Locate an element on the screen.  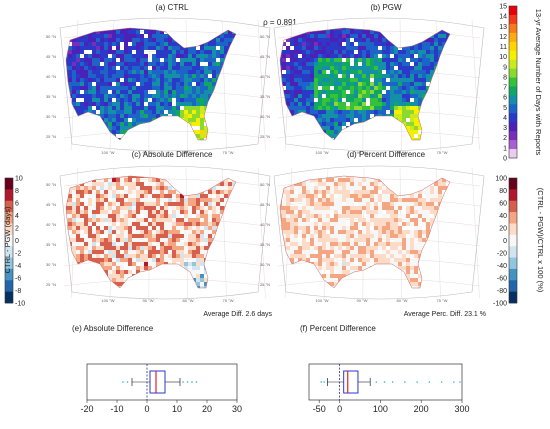
latitude-label: 45 °N is located at coordinates (51, 56).